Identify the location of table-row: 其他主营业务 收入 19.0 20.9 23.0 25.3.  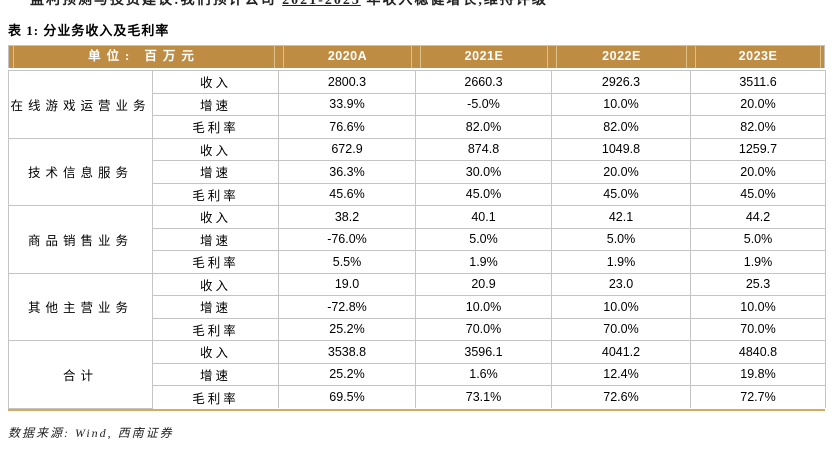
(417, 306).